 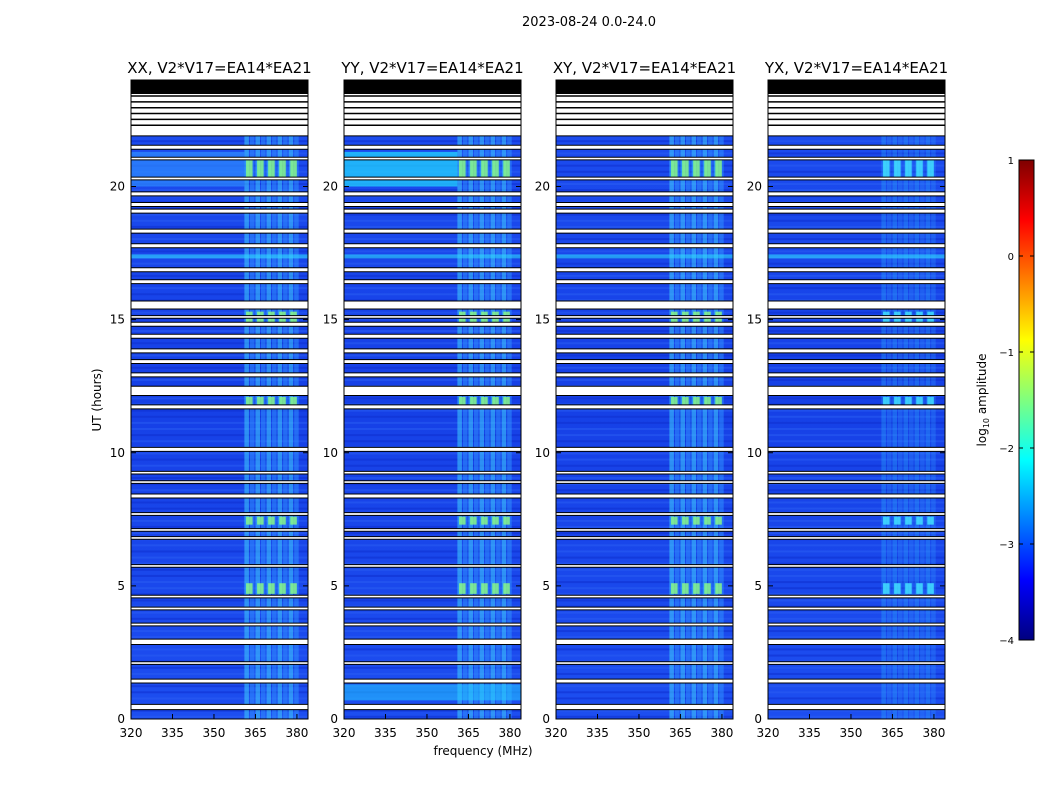 What do you see at coordinates (983, 400) in the screenshot?
I see `colorbar-label: log10 amplitude` at bounding box center [983, 400].